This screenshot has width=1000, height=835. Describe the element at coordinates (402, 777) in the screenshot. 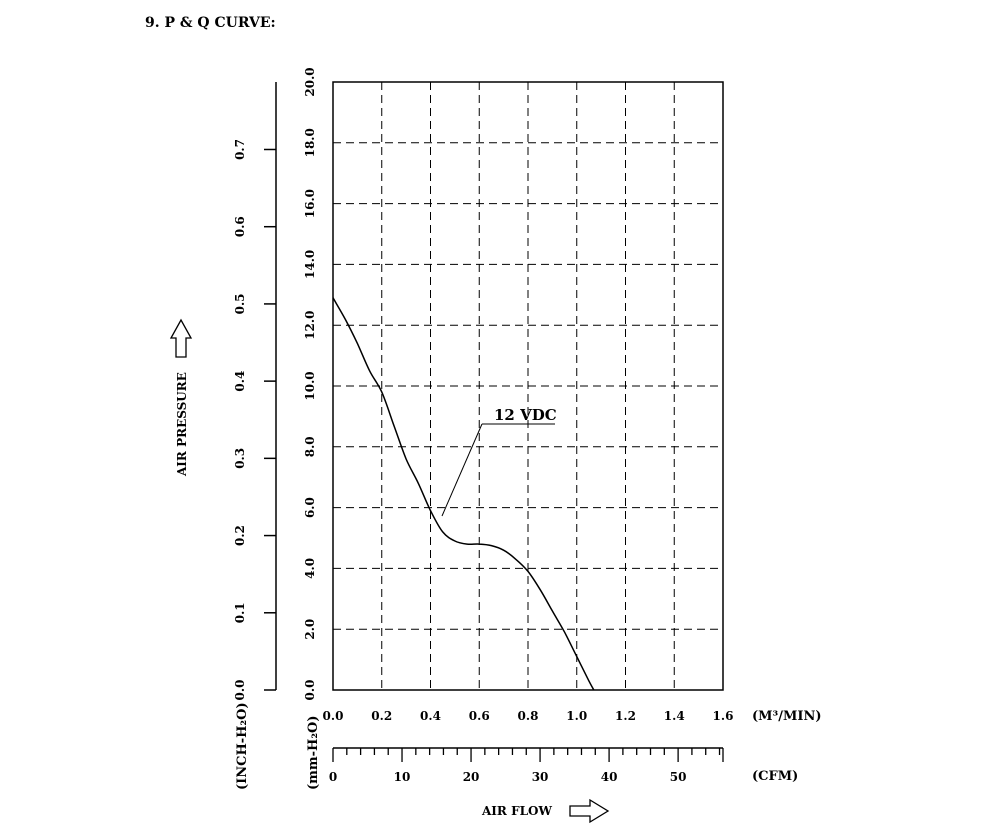

I see `x-tick-label-cfm: 10` at that location.